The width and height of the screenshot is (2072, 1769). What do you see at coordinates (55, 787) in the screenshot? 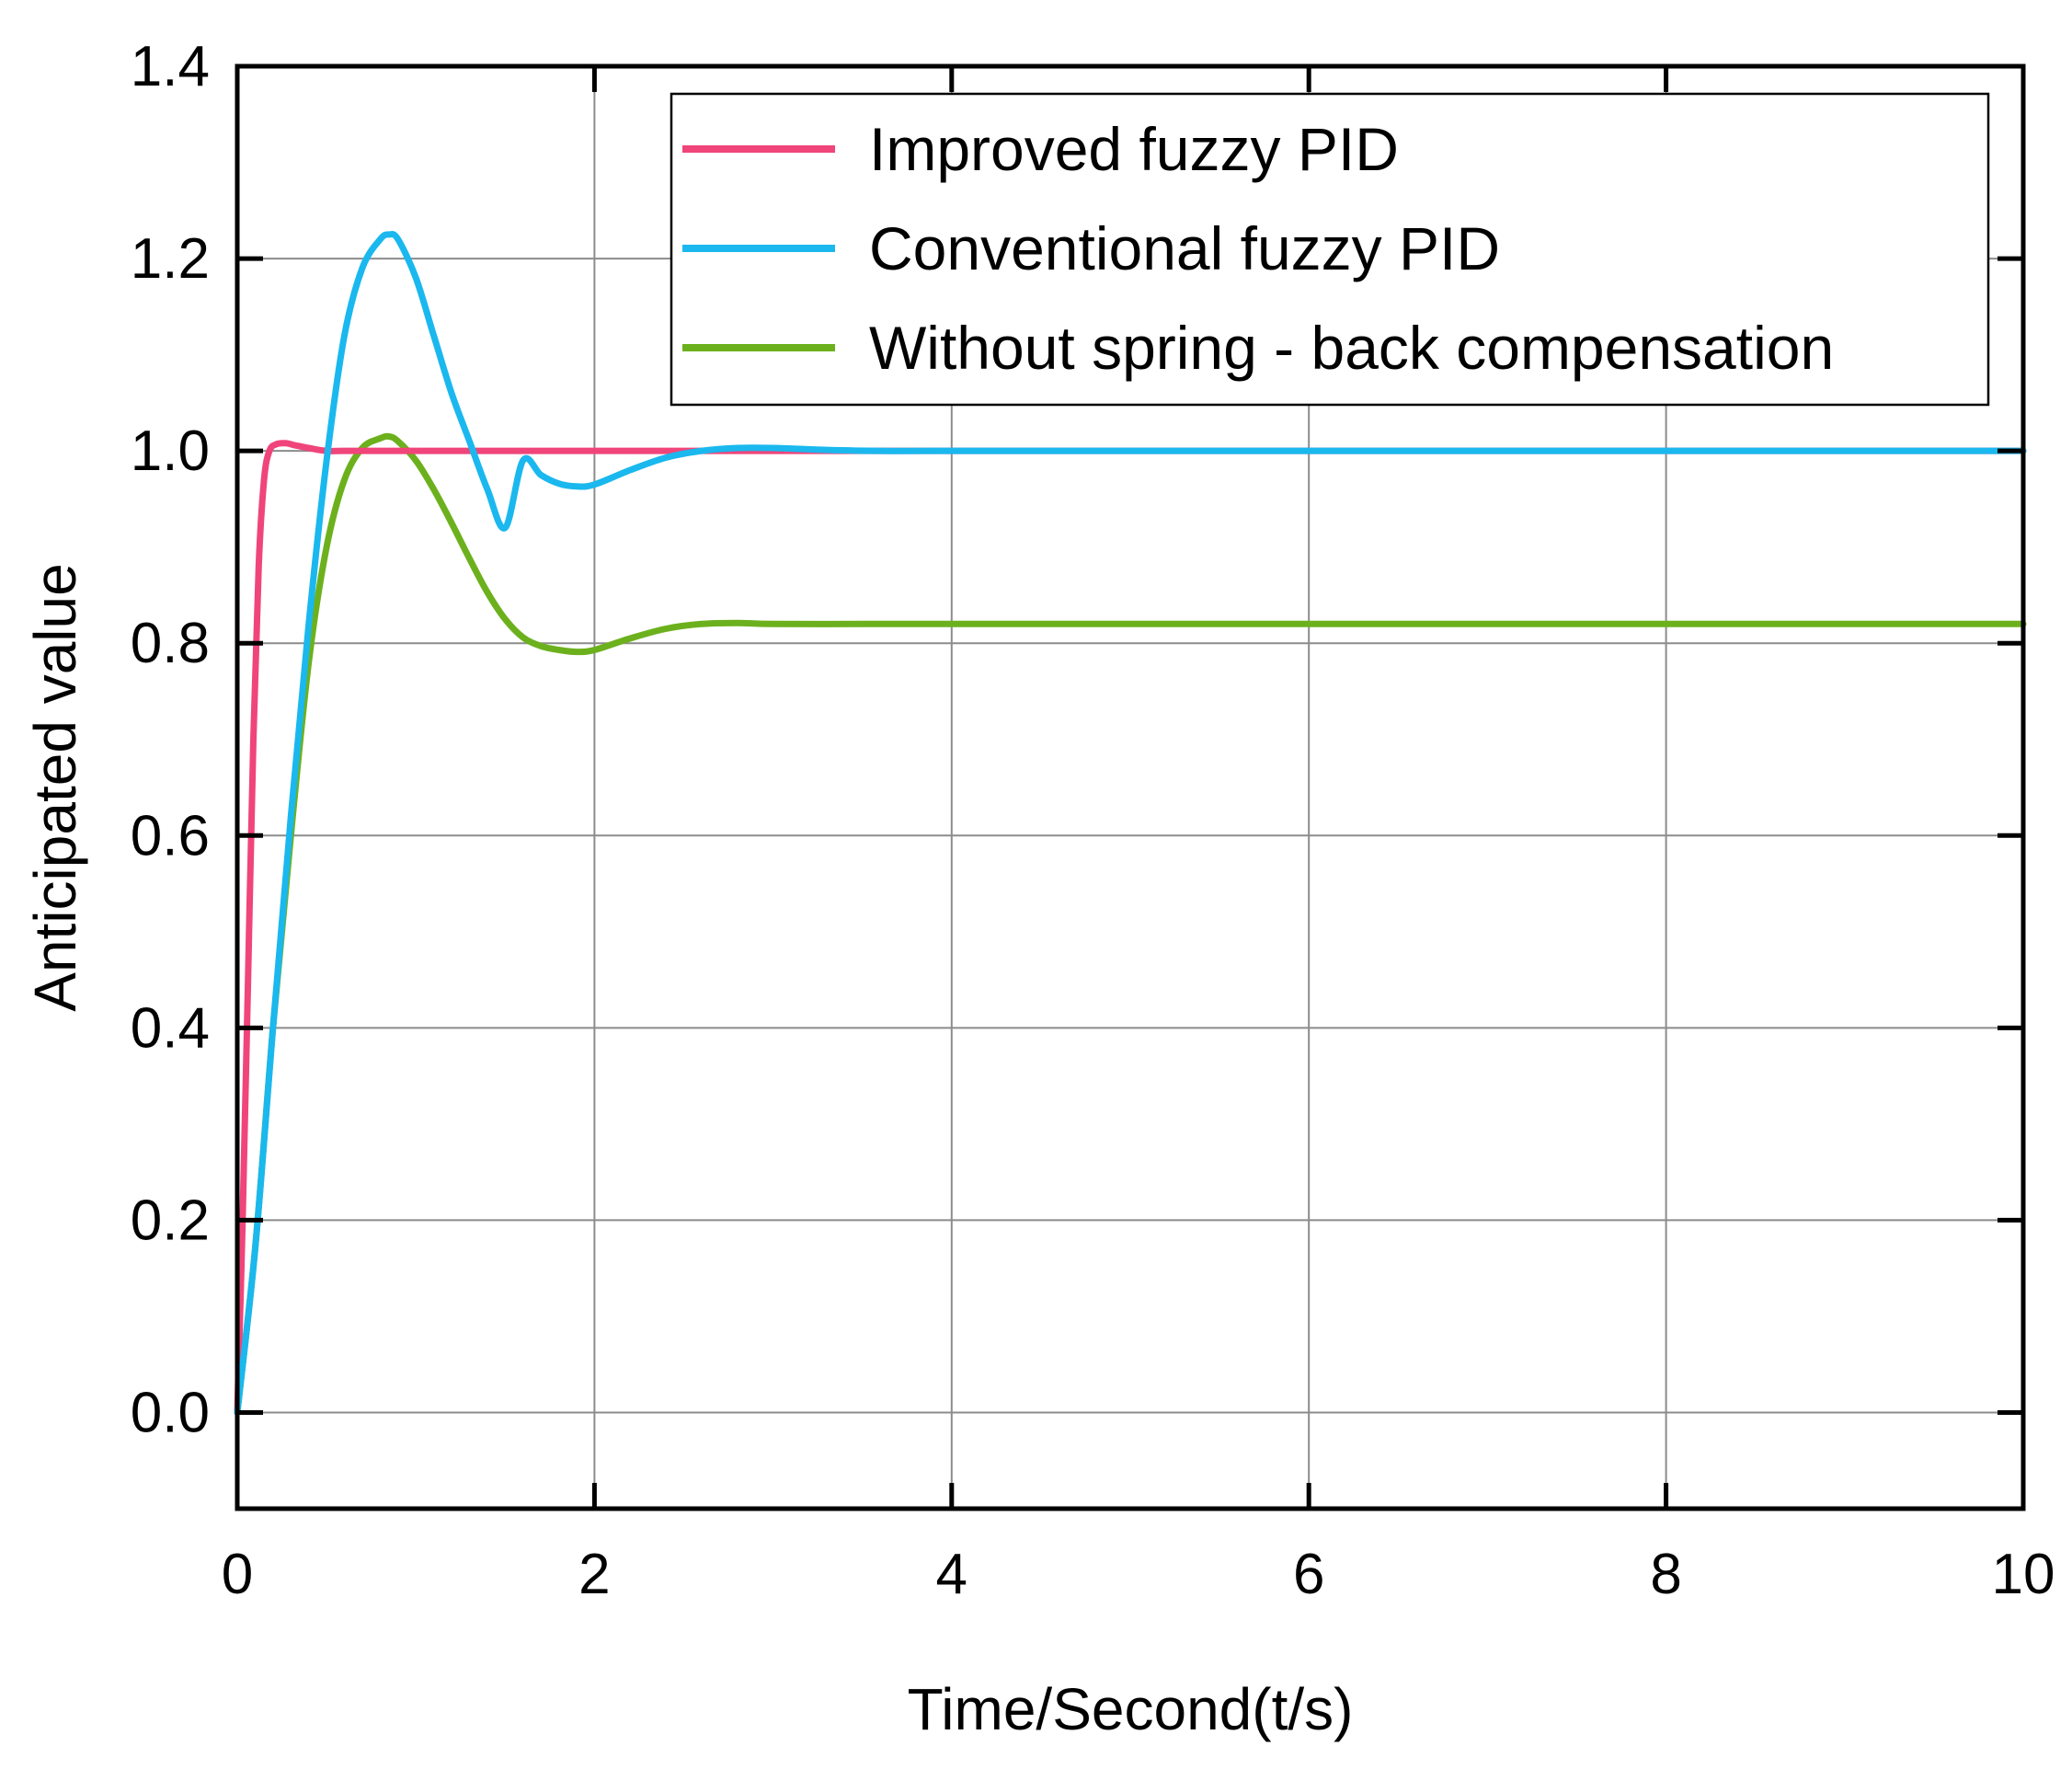
I see `y-axis-title: Anticipated value` at bounding box center [55, 787].